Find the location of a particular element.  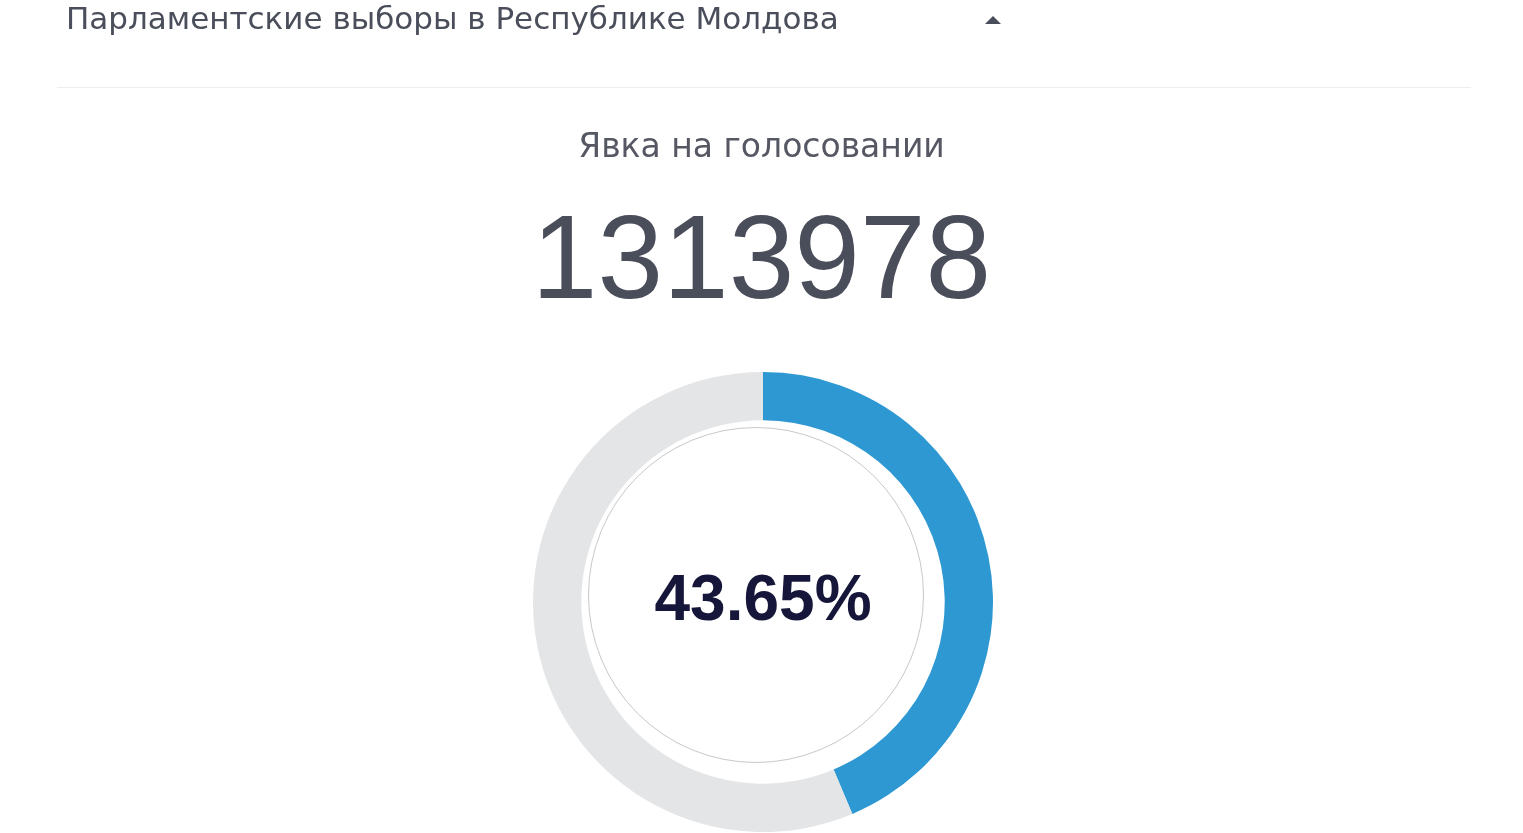

text: 1313978 is located at coordinates (761, 257).